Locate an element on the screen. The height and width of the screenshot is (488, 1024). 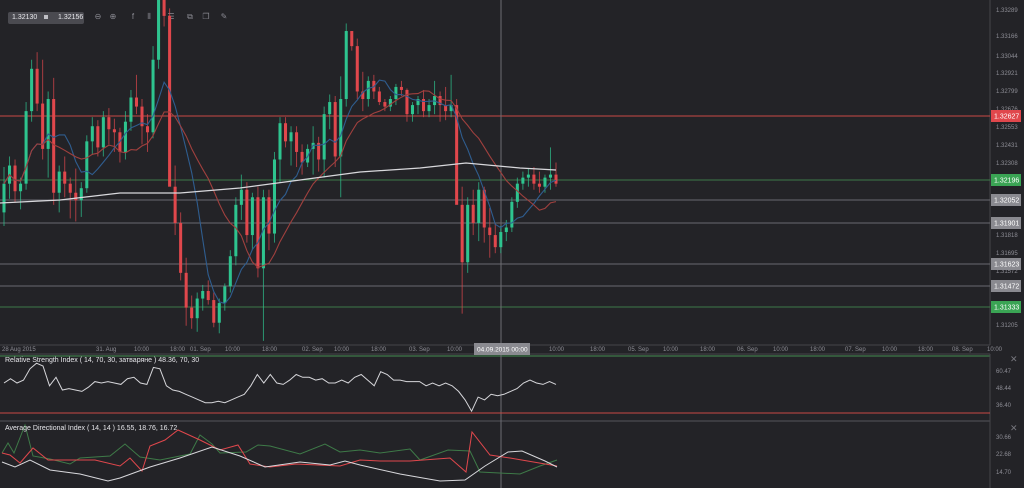
time-tick-label: 03. Sep is located at coordinates (419, 350).